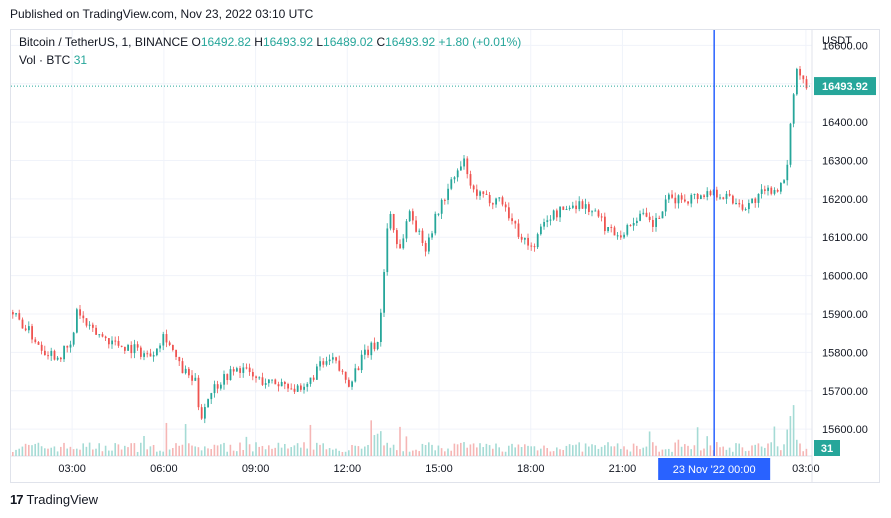  I want to click on open-label: O, so click(196, 42).